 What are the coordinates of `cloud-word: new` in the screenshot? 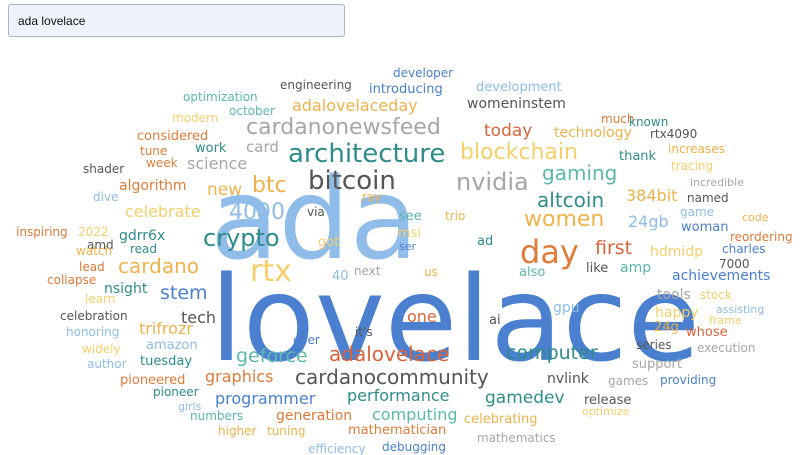 It's located at (224, 190).